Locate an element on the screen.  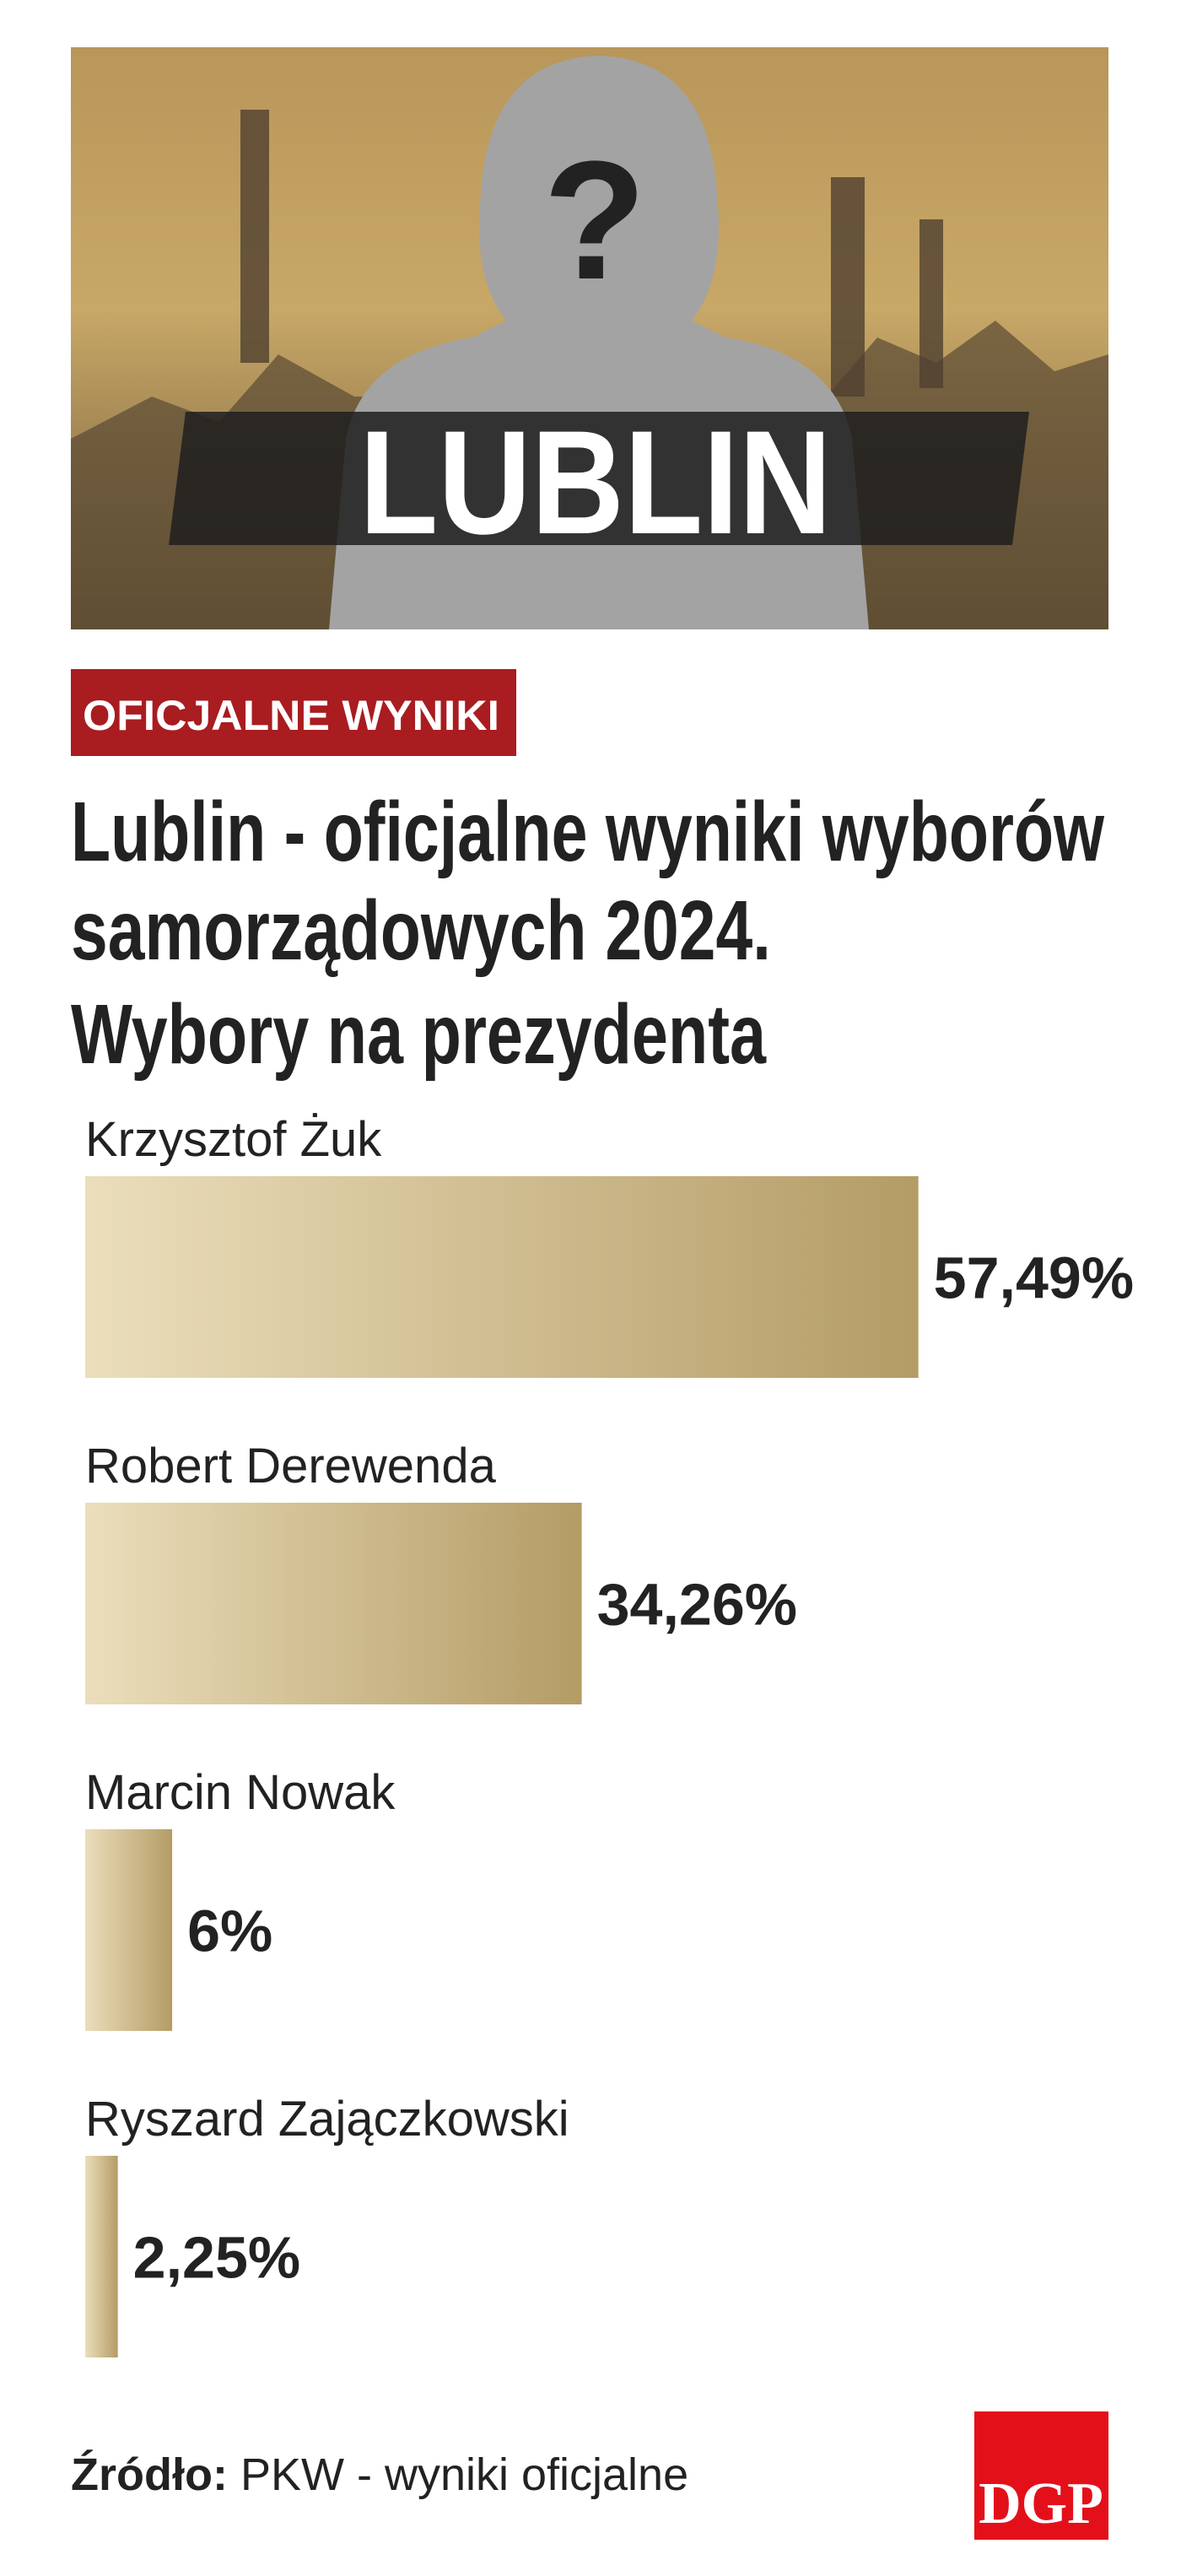
title-line: Wybory na prezydenta is located at coordinates (419, 1034).